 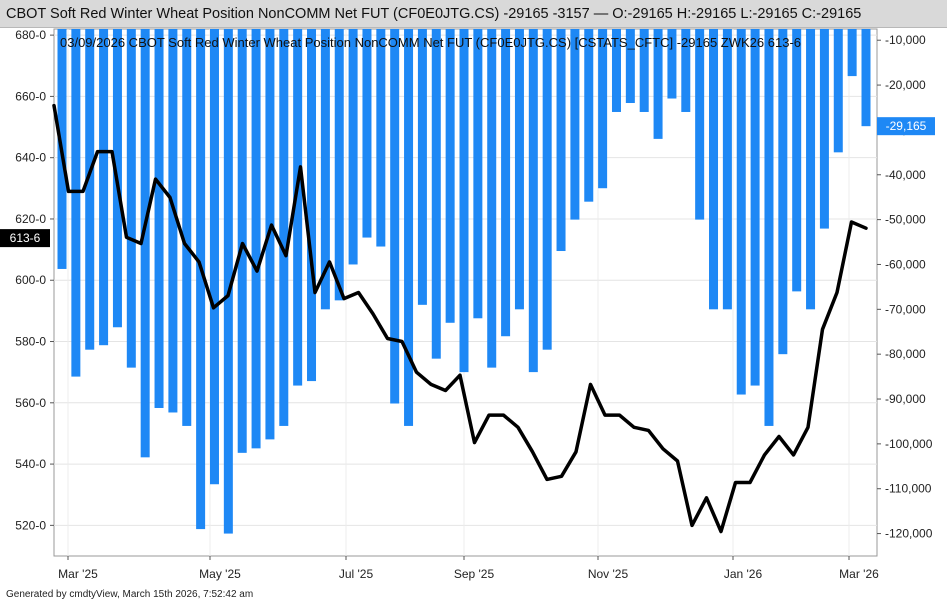 I want to click on x-tick-label: Sep '25, so click(x=474, y=574).